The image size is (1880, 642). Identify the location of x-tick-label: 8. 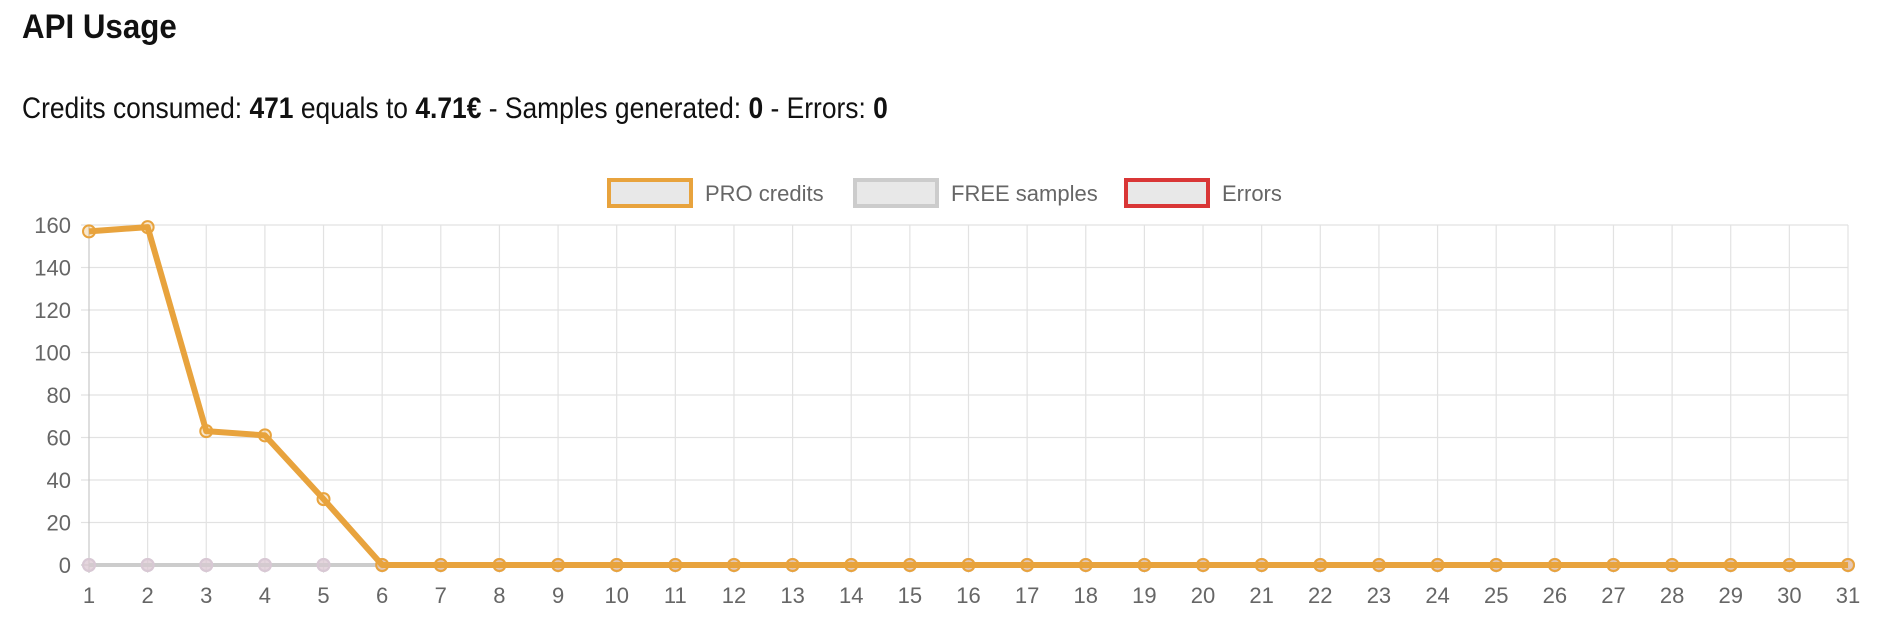
(499, 595).